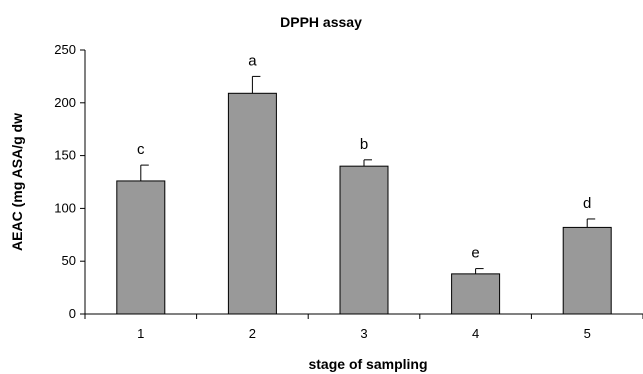  Describe the element at coordinates (475, 253) in the screenshot. I see `significance-letter: e` at that location.